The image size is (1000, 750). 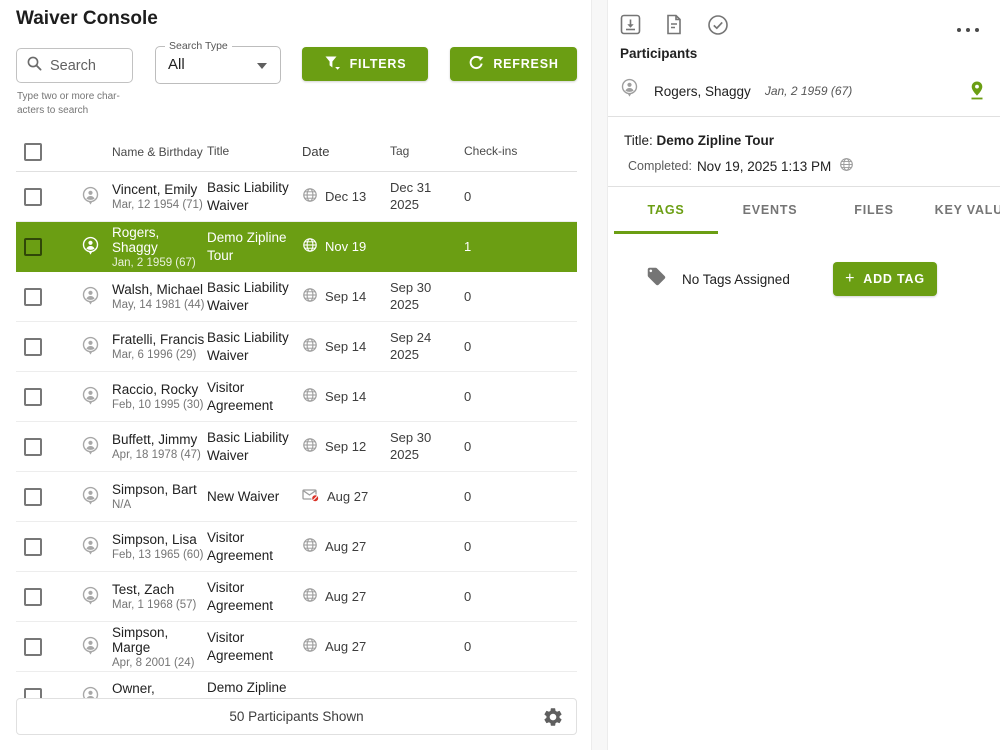 I want to click on cell-name-birthday: Buffett, Jimmy Apr, 18 1978 (47), so click(x=159, y=446).